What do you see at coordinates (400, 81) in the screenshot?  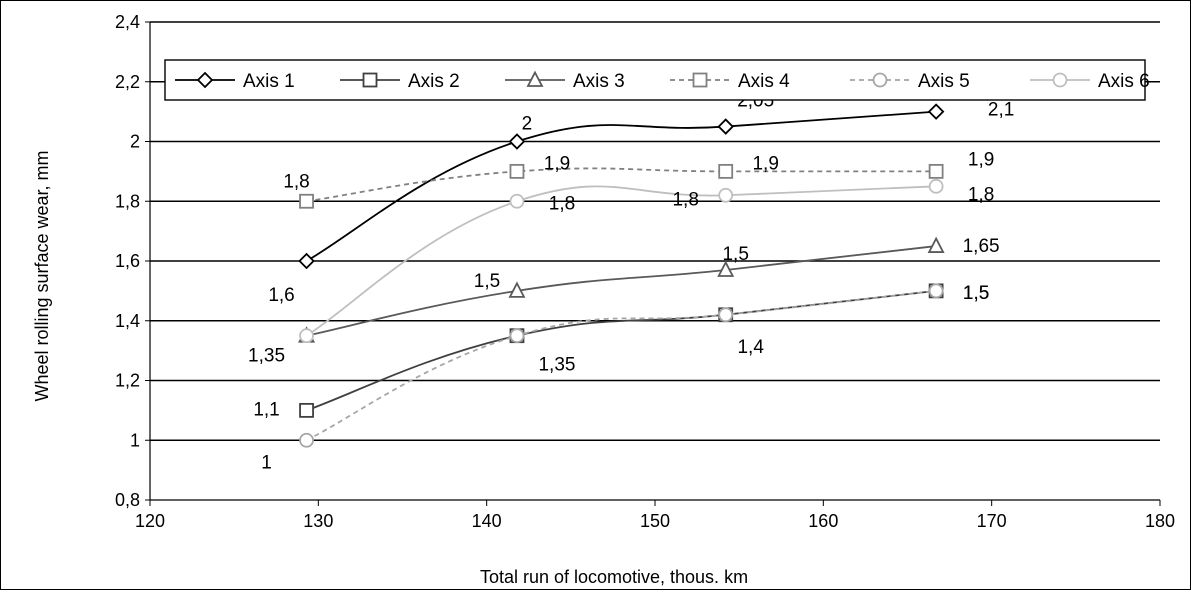 I see `legend-item: Axis 2` at bounding box center [400, 81].